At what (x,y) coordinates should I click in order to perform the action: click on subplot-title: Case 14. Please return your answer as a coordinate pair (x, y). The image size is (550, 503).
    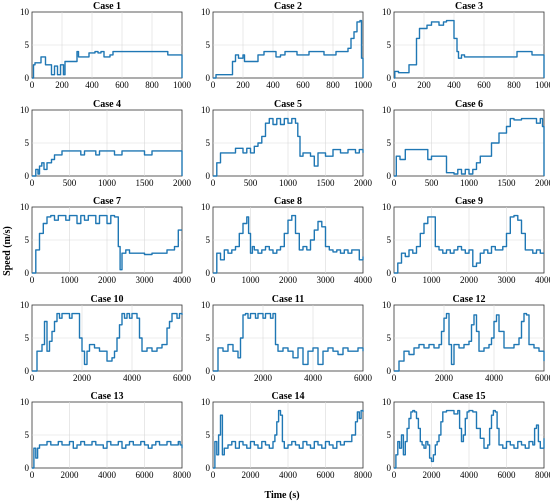
    Looking at the image, I should click on (287, 396).